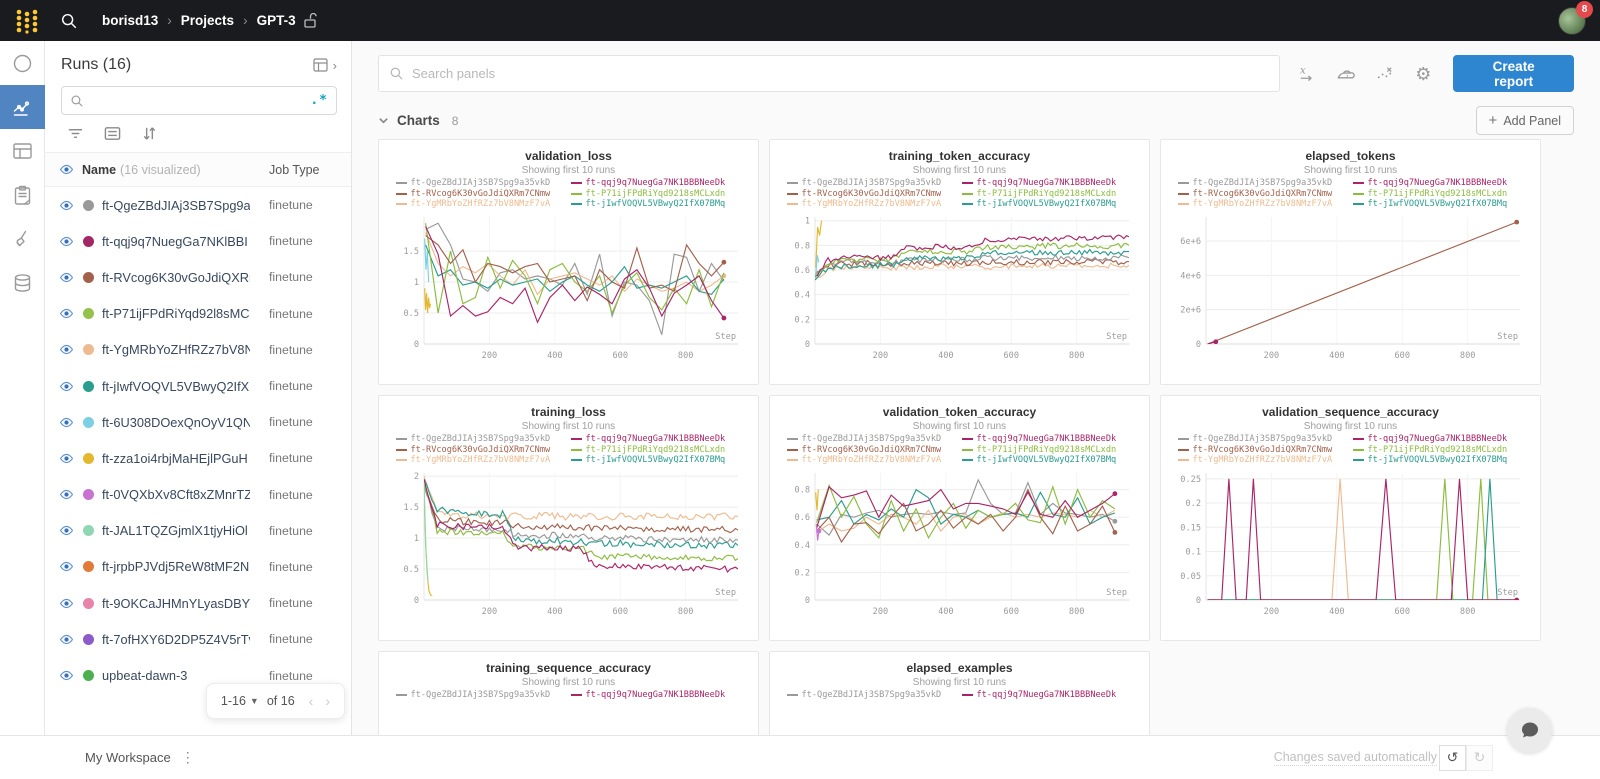  I want to click on run-row: ft-JAL1TQZGjmlX1tjyHiOl finetune, so click(198, 531).